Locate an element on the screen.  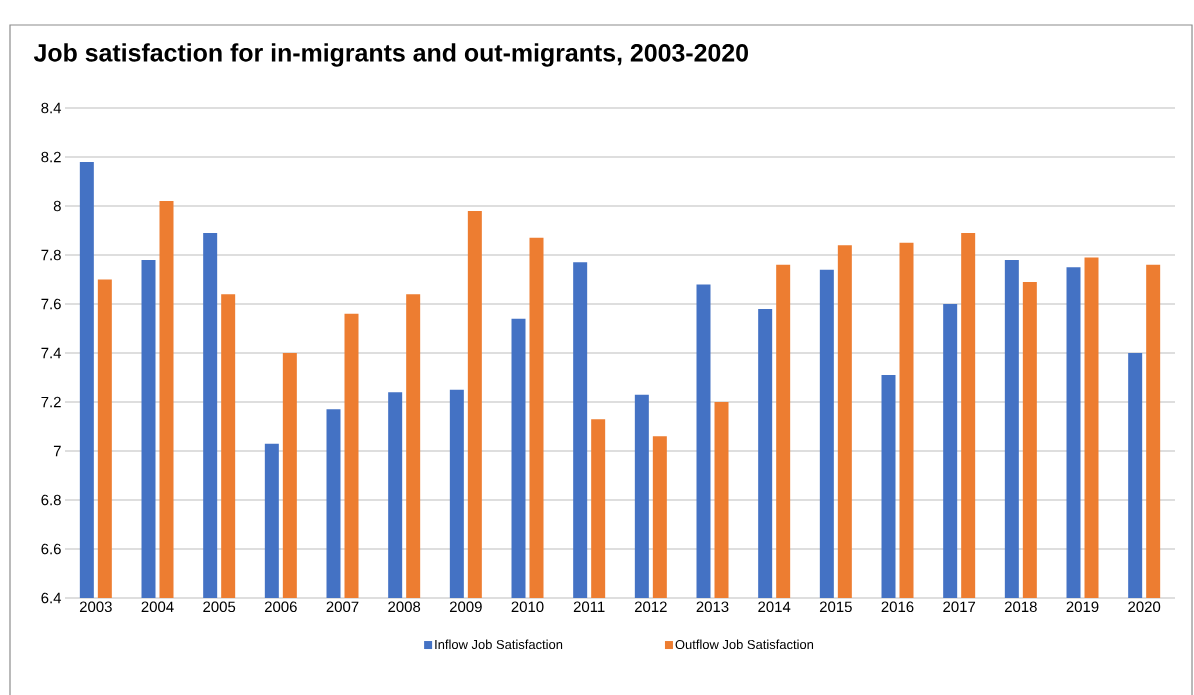
y-tick-label: 8.4 is located at coordinates (51, 108).